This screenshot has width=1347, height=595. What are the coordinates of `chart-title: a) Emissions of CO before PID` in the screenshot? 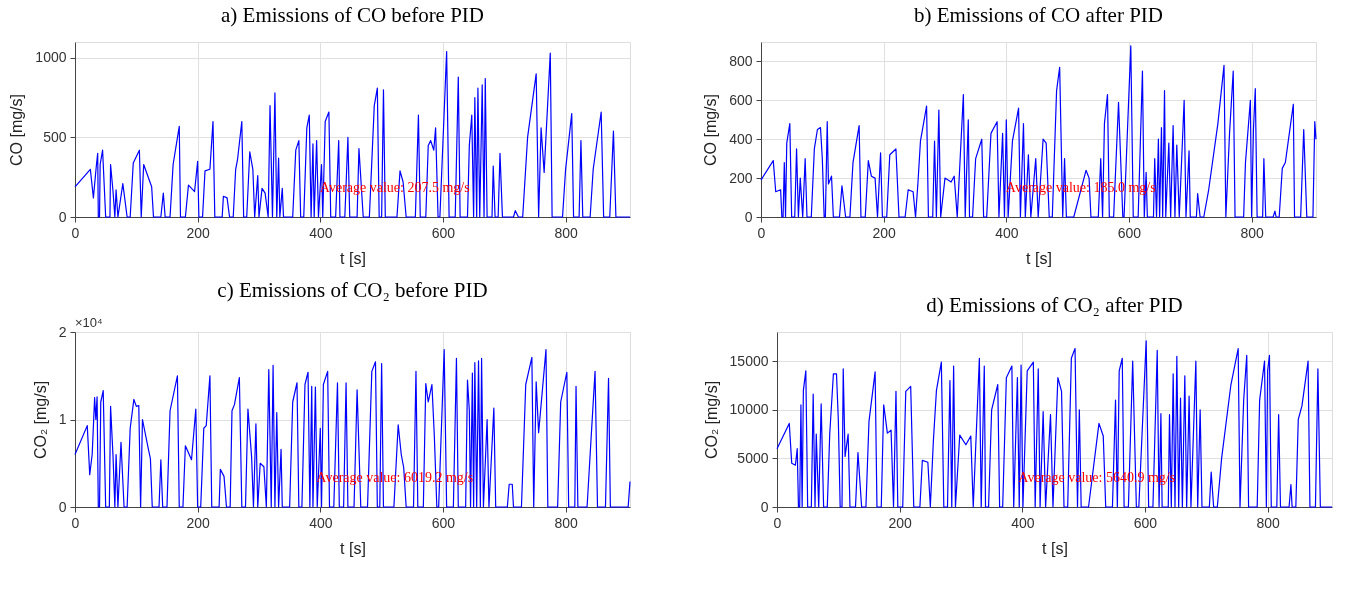 It's located at (352, 15).